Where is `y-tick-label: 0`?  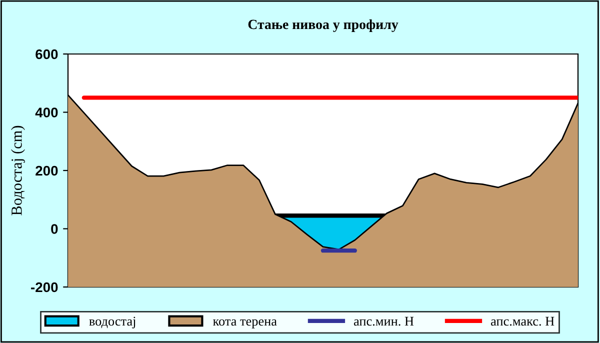
y-tick-label: 0 is located at coordinates (54, 229).